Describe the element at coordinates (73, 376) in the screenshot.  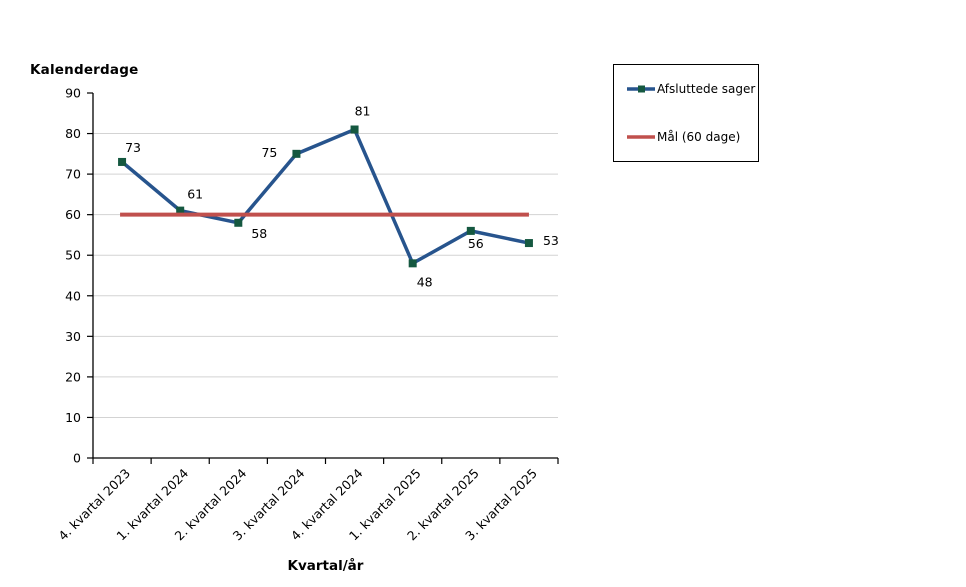
I see `y-tick-label: 20` at that location.